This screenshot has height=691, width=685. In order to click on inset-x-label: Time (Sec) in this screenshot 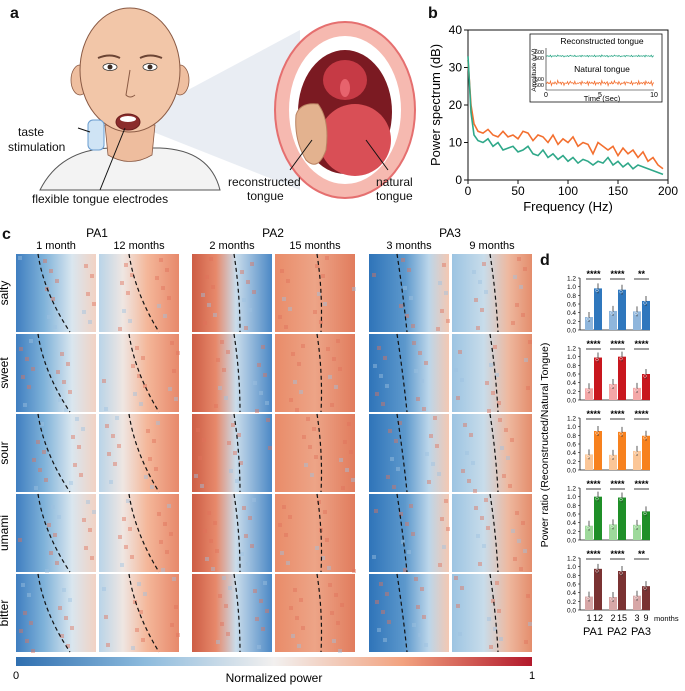, I will do `click(602, 98)`.